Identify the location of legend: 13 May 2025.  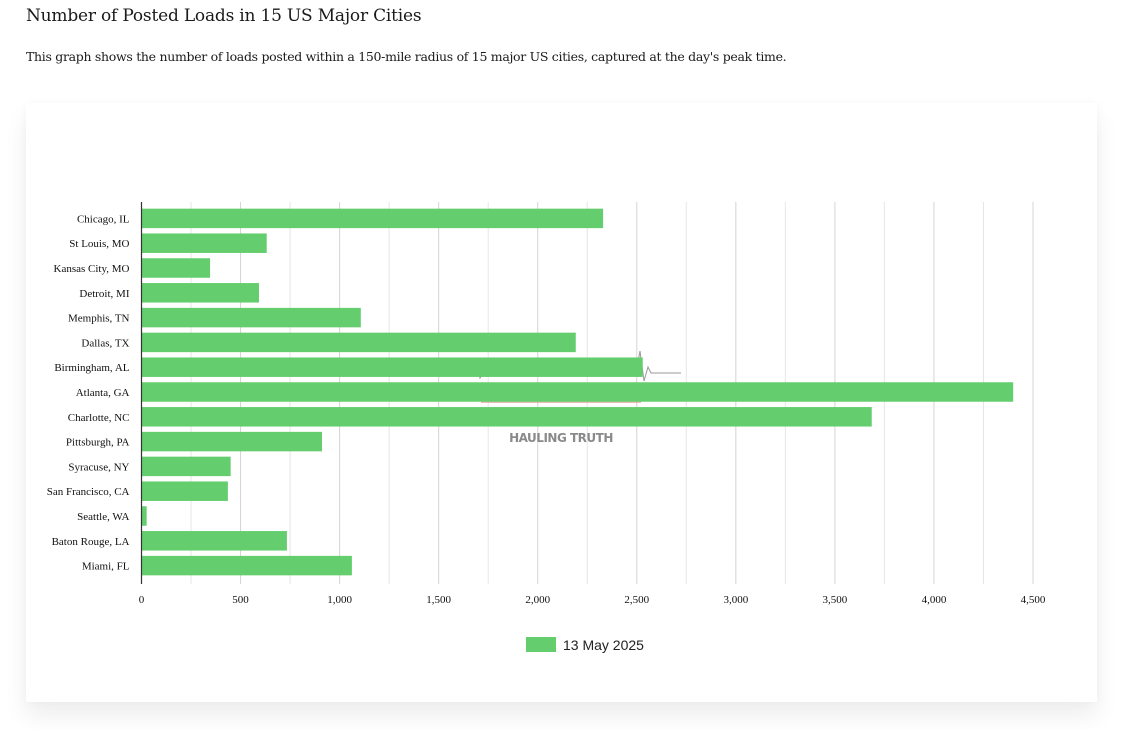
(585, 645).